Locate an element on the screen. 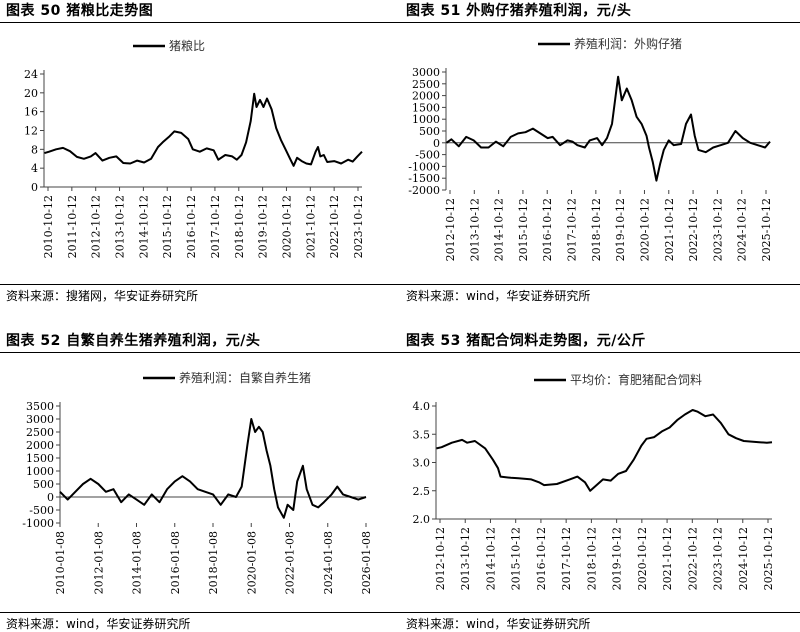 This screenshot has height=632, width=800. x-tick-label: 2014-01-08 is located at coordinates (137, 562).